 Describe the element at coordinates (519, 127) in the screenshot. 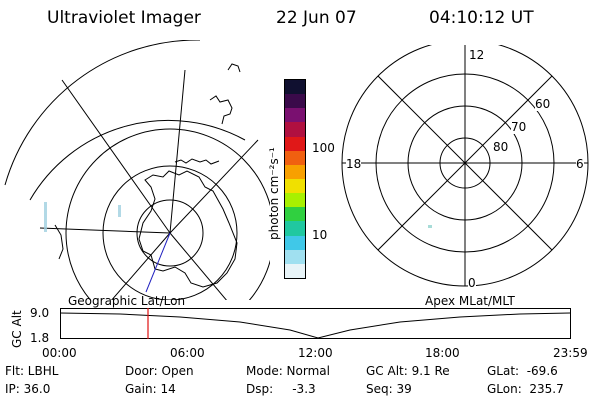

I see `lat-label-70: 70` at that location.